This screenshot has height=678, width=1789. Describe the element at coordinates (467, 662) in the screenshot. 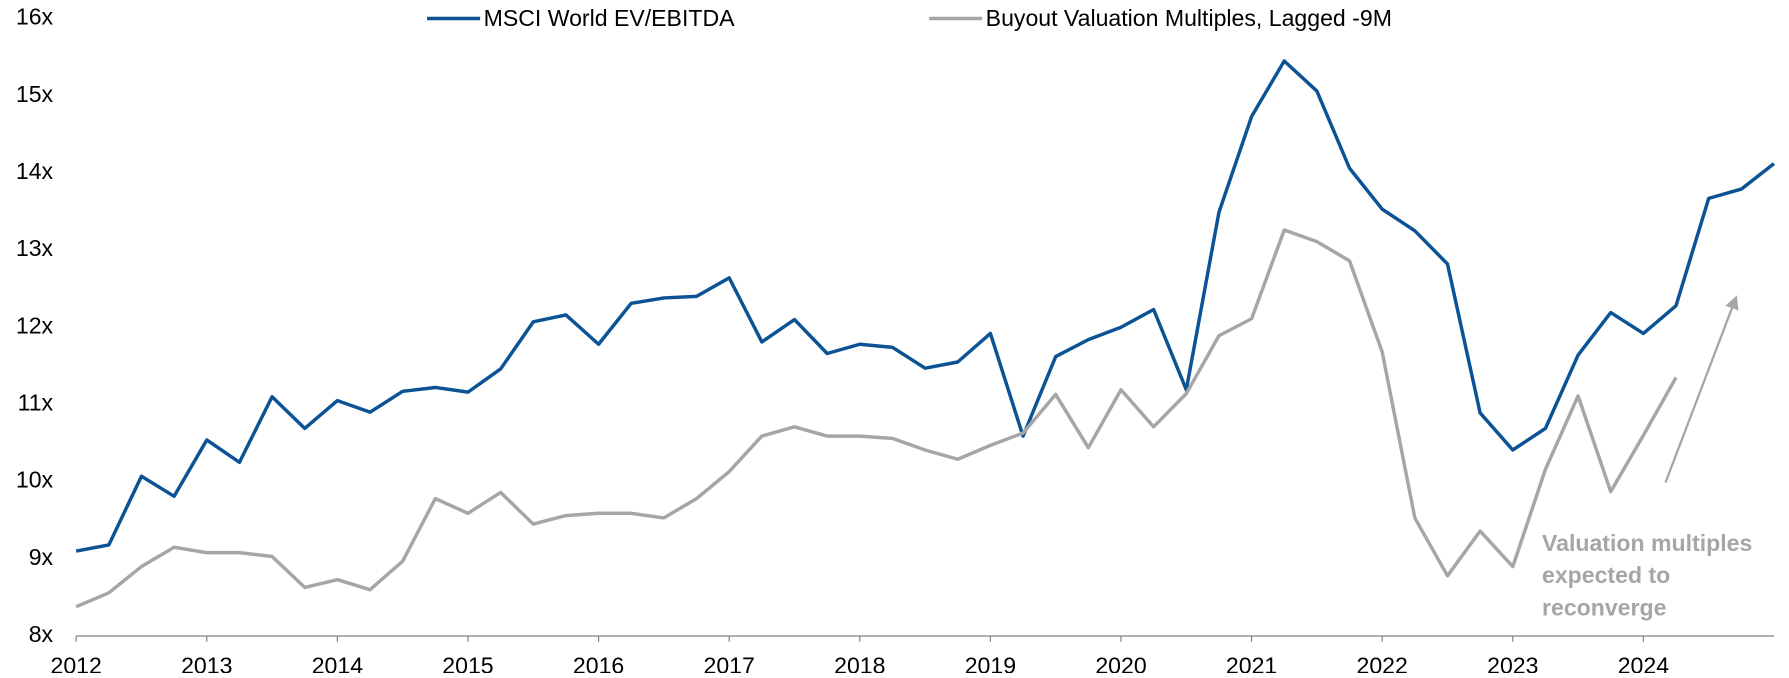

I see `x-tick-label: 2015` at that location.